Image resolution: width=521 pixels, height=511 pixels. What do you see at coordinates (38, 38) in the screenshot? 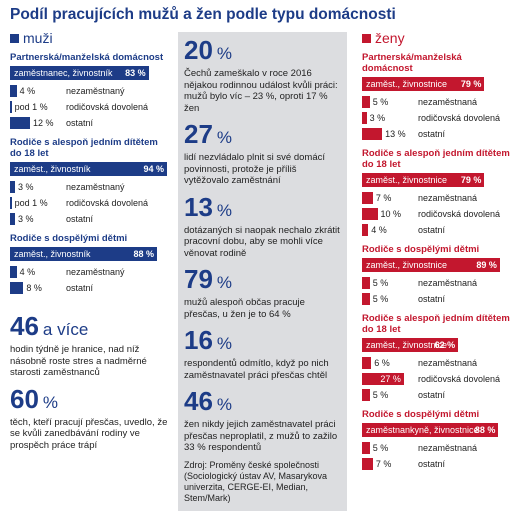
I see `column-label: muži` at bounding box center [38, 38].